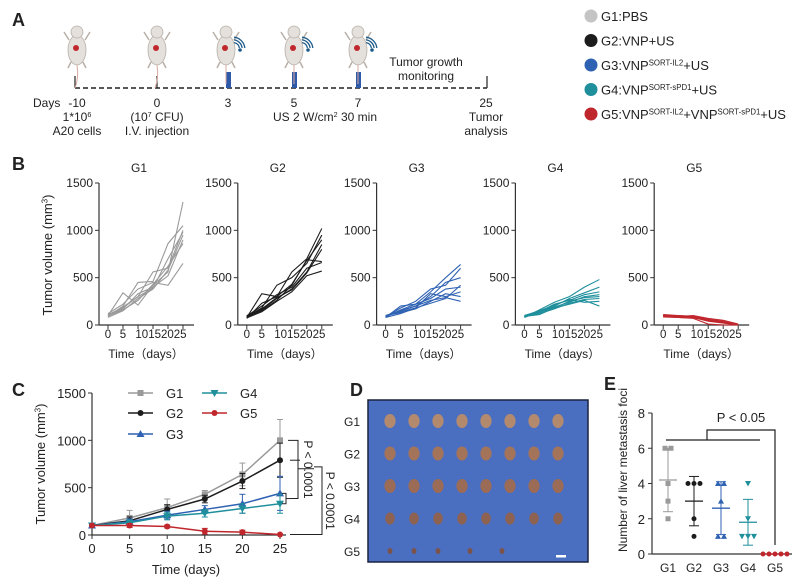  What do you see at coordinates (205, 548) in the screenshot?
I see `x-tick-label: 15` at bounding box center [205, 548].